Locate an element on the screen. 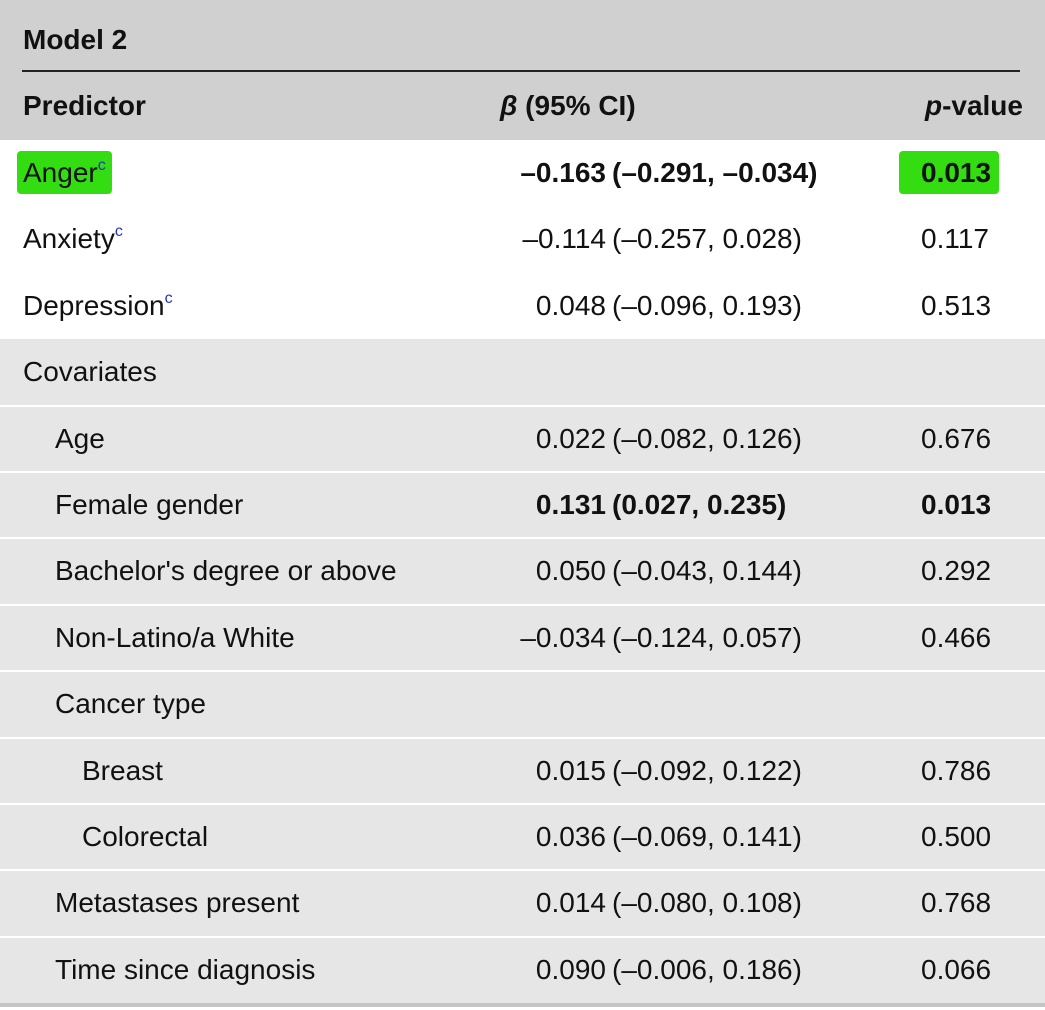  header-part: -value is located at coordinates (982, 105).